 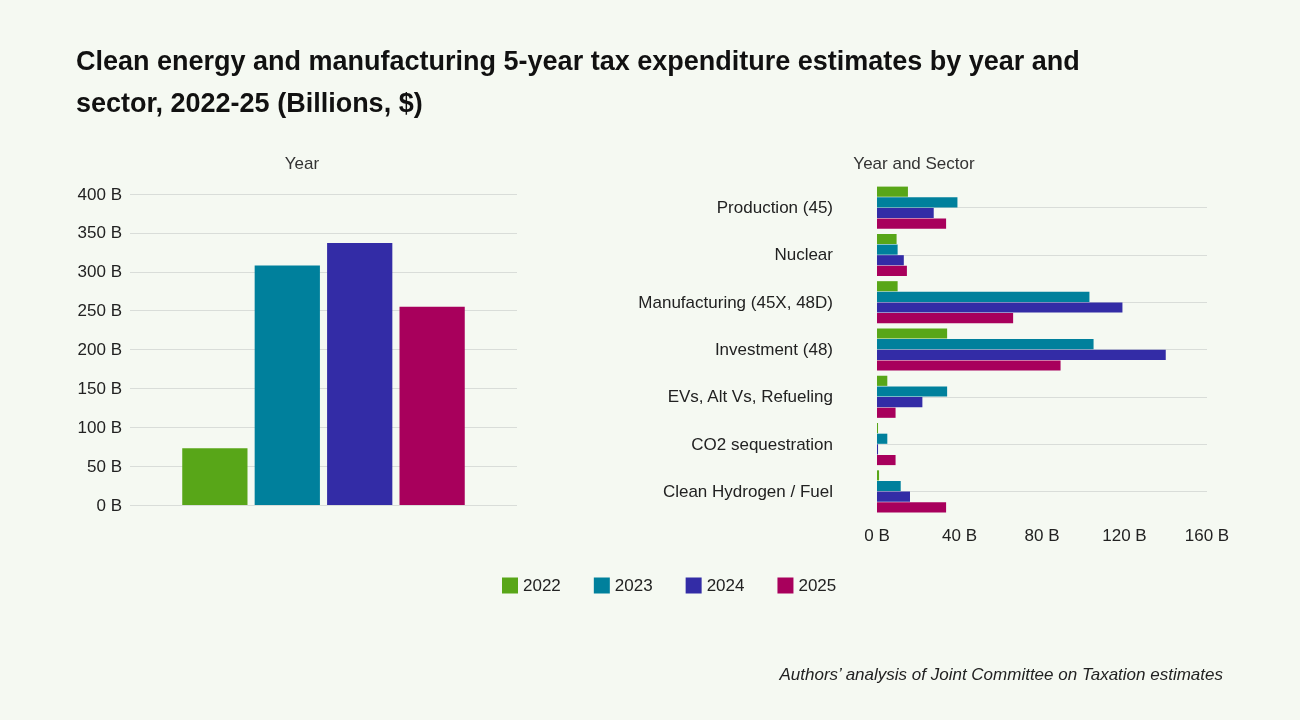 What do you see at coordinates (99, 349) in the screenshot?
I see `y-tick-label: 200 B` at bounding box center [99, 349].